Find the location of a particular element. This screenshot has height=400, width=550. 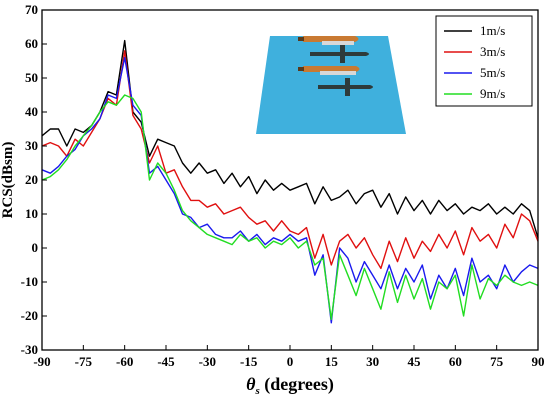

x-axis-title: θs (degrees) is located at coordinates (290, 385).